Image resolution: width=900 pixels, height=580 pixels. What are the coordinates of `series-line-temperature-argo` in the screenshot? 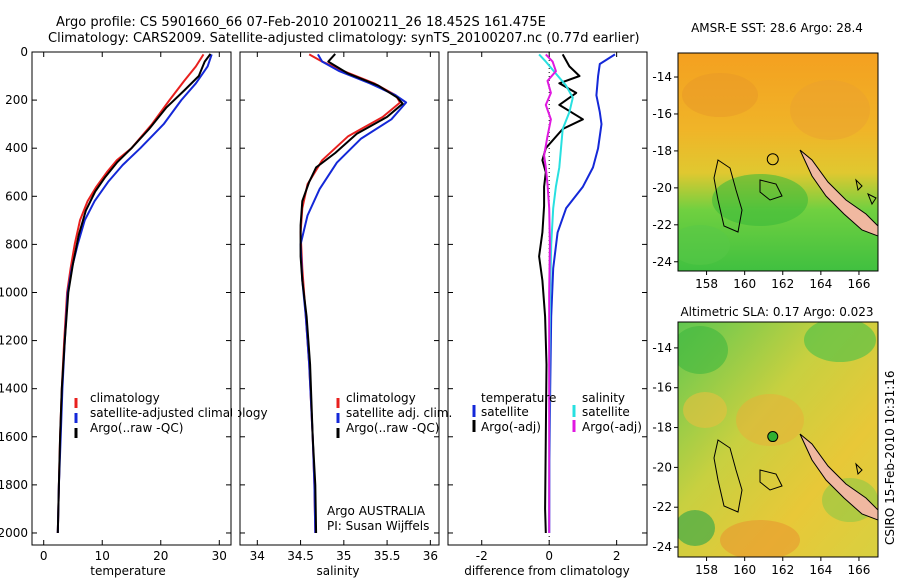 It's located at (561, 293).